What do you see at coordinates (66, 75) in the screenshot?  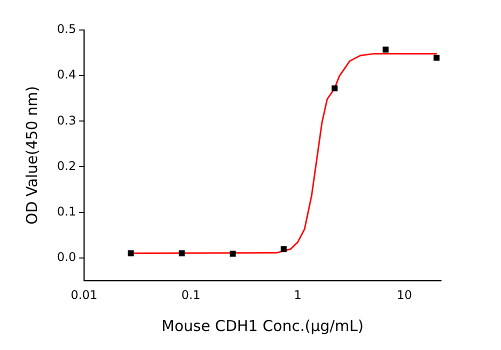 I see `y-tick-label: 0.4` at bounding box center [66, 75].